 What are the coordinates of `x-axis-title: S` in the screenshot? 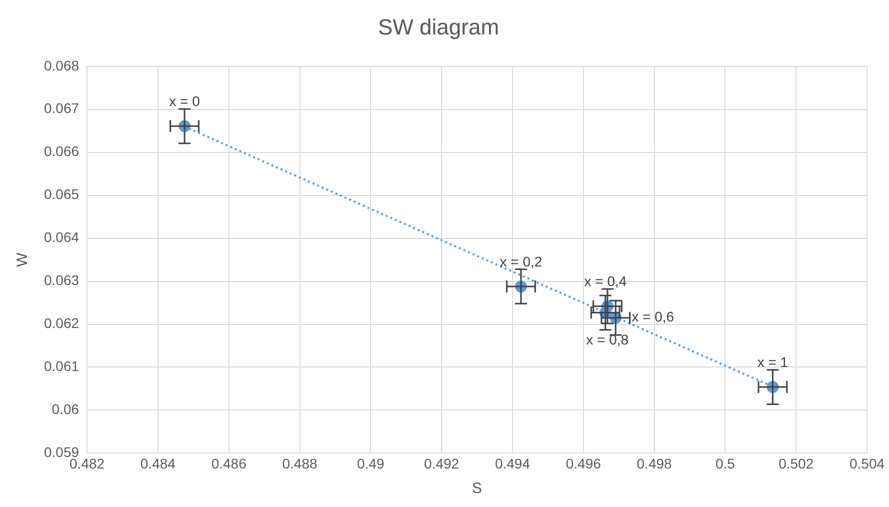 It's located at (477, 489).